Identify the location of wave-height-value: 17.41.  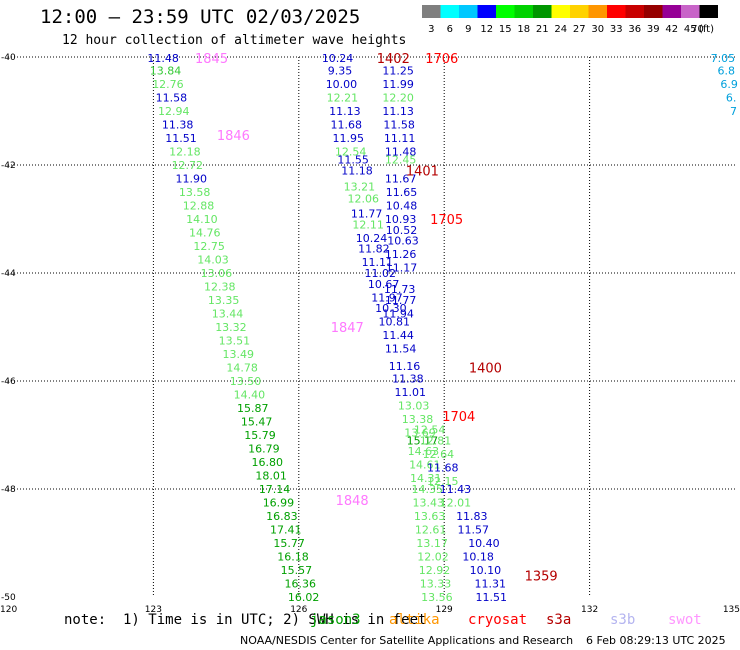
(286, 530).